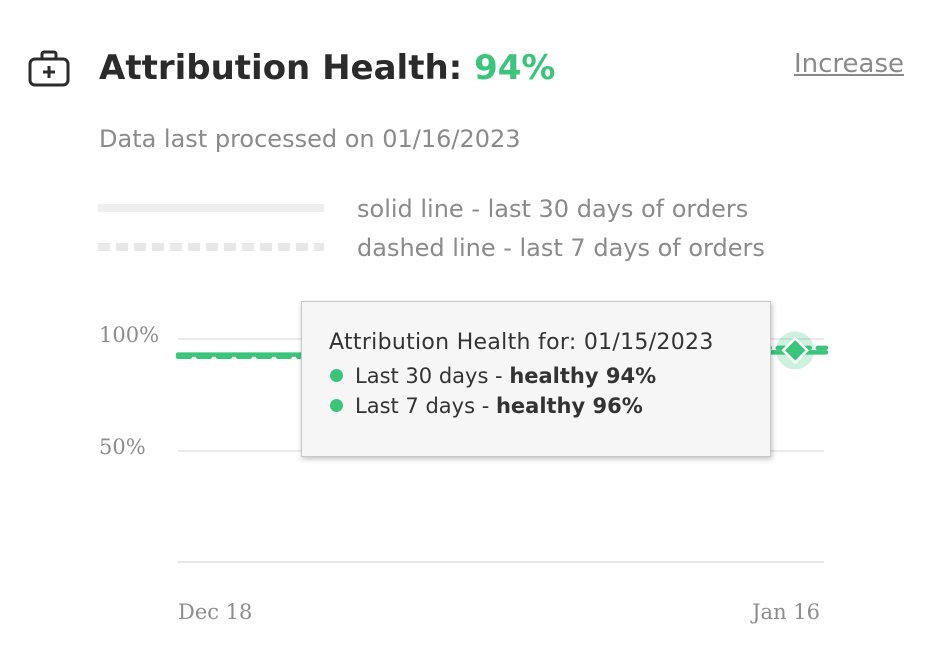  What do you see at coordinates (281, 68) in the screenshot?
I see `title-label: Attribution Health:` at bounding box center [281, 68].